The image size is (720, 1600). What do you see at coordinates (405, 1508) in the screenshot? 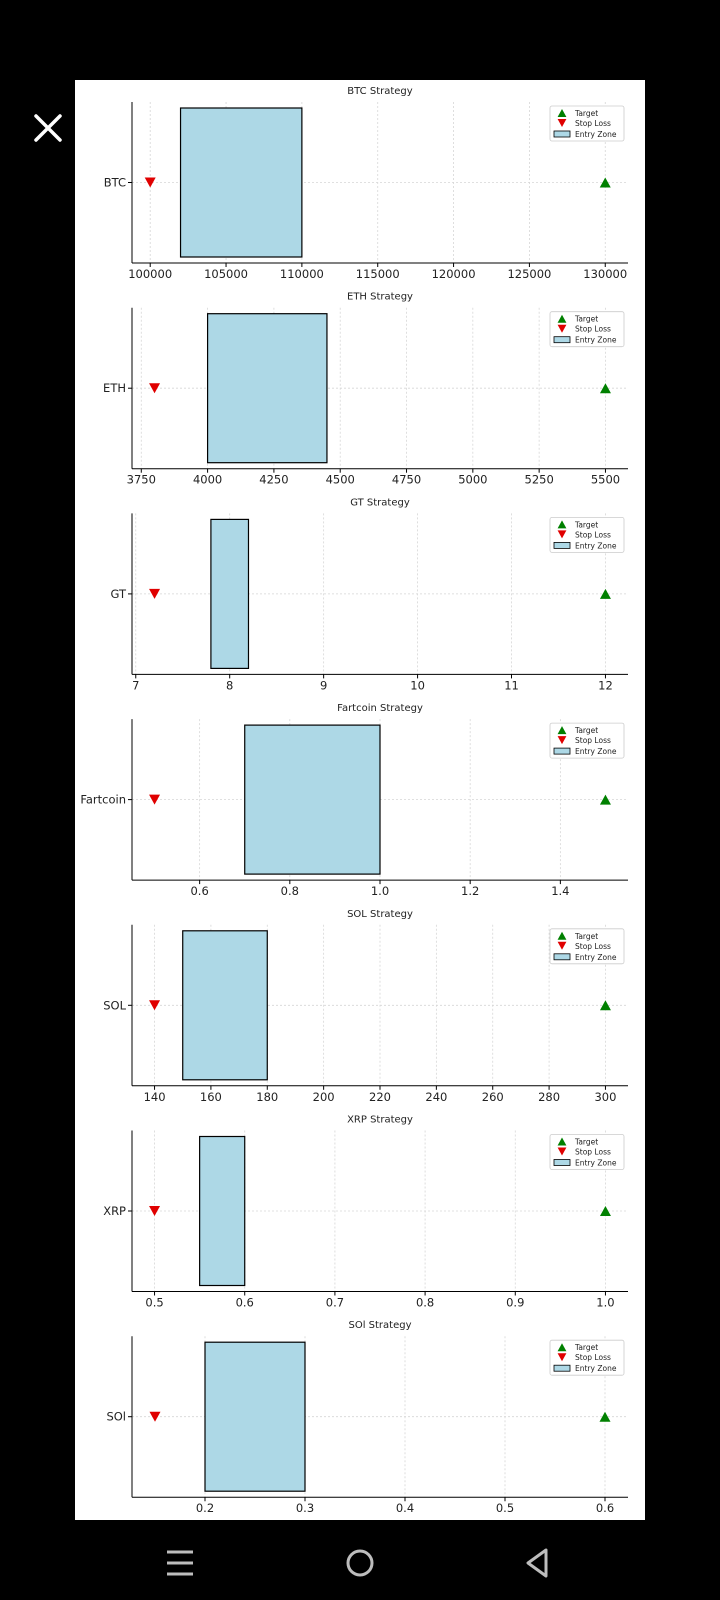
I see `x-tick-label: 0.4` at bounding box center [405, 1508].